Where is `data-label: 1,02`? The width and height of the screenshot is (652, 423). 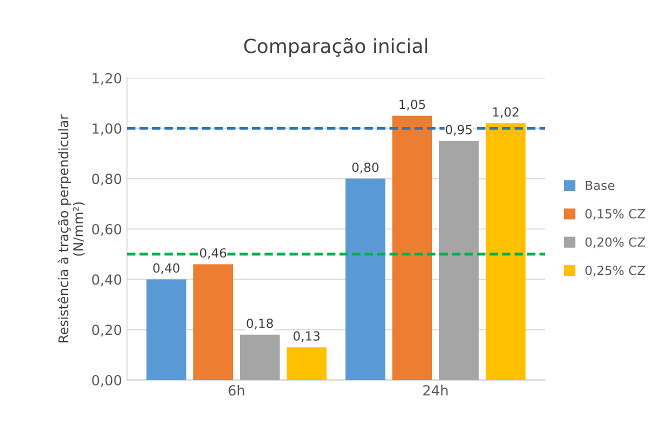 data-label: 1,02 is located at coordinates (505, 112).